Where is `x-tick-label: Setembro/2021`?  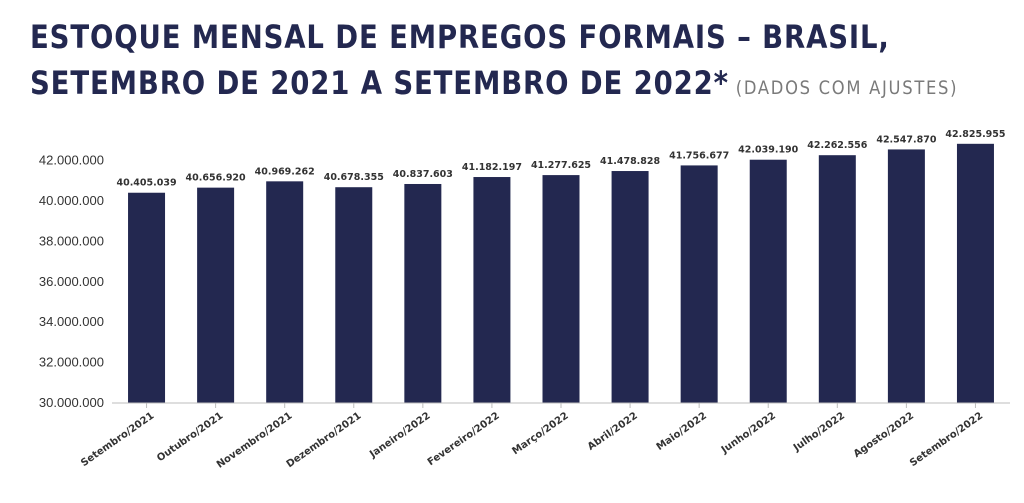 x-tick-label: Setembro/2021 is located at coordinates (117, 439).